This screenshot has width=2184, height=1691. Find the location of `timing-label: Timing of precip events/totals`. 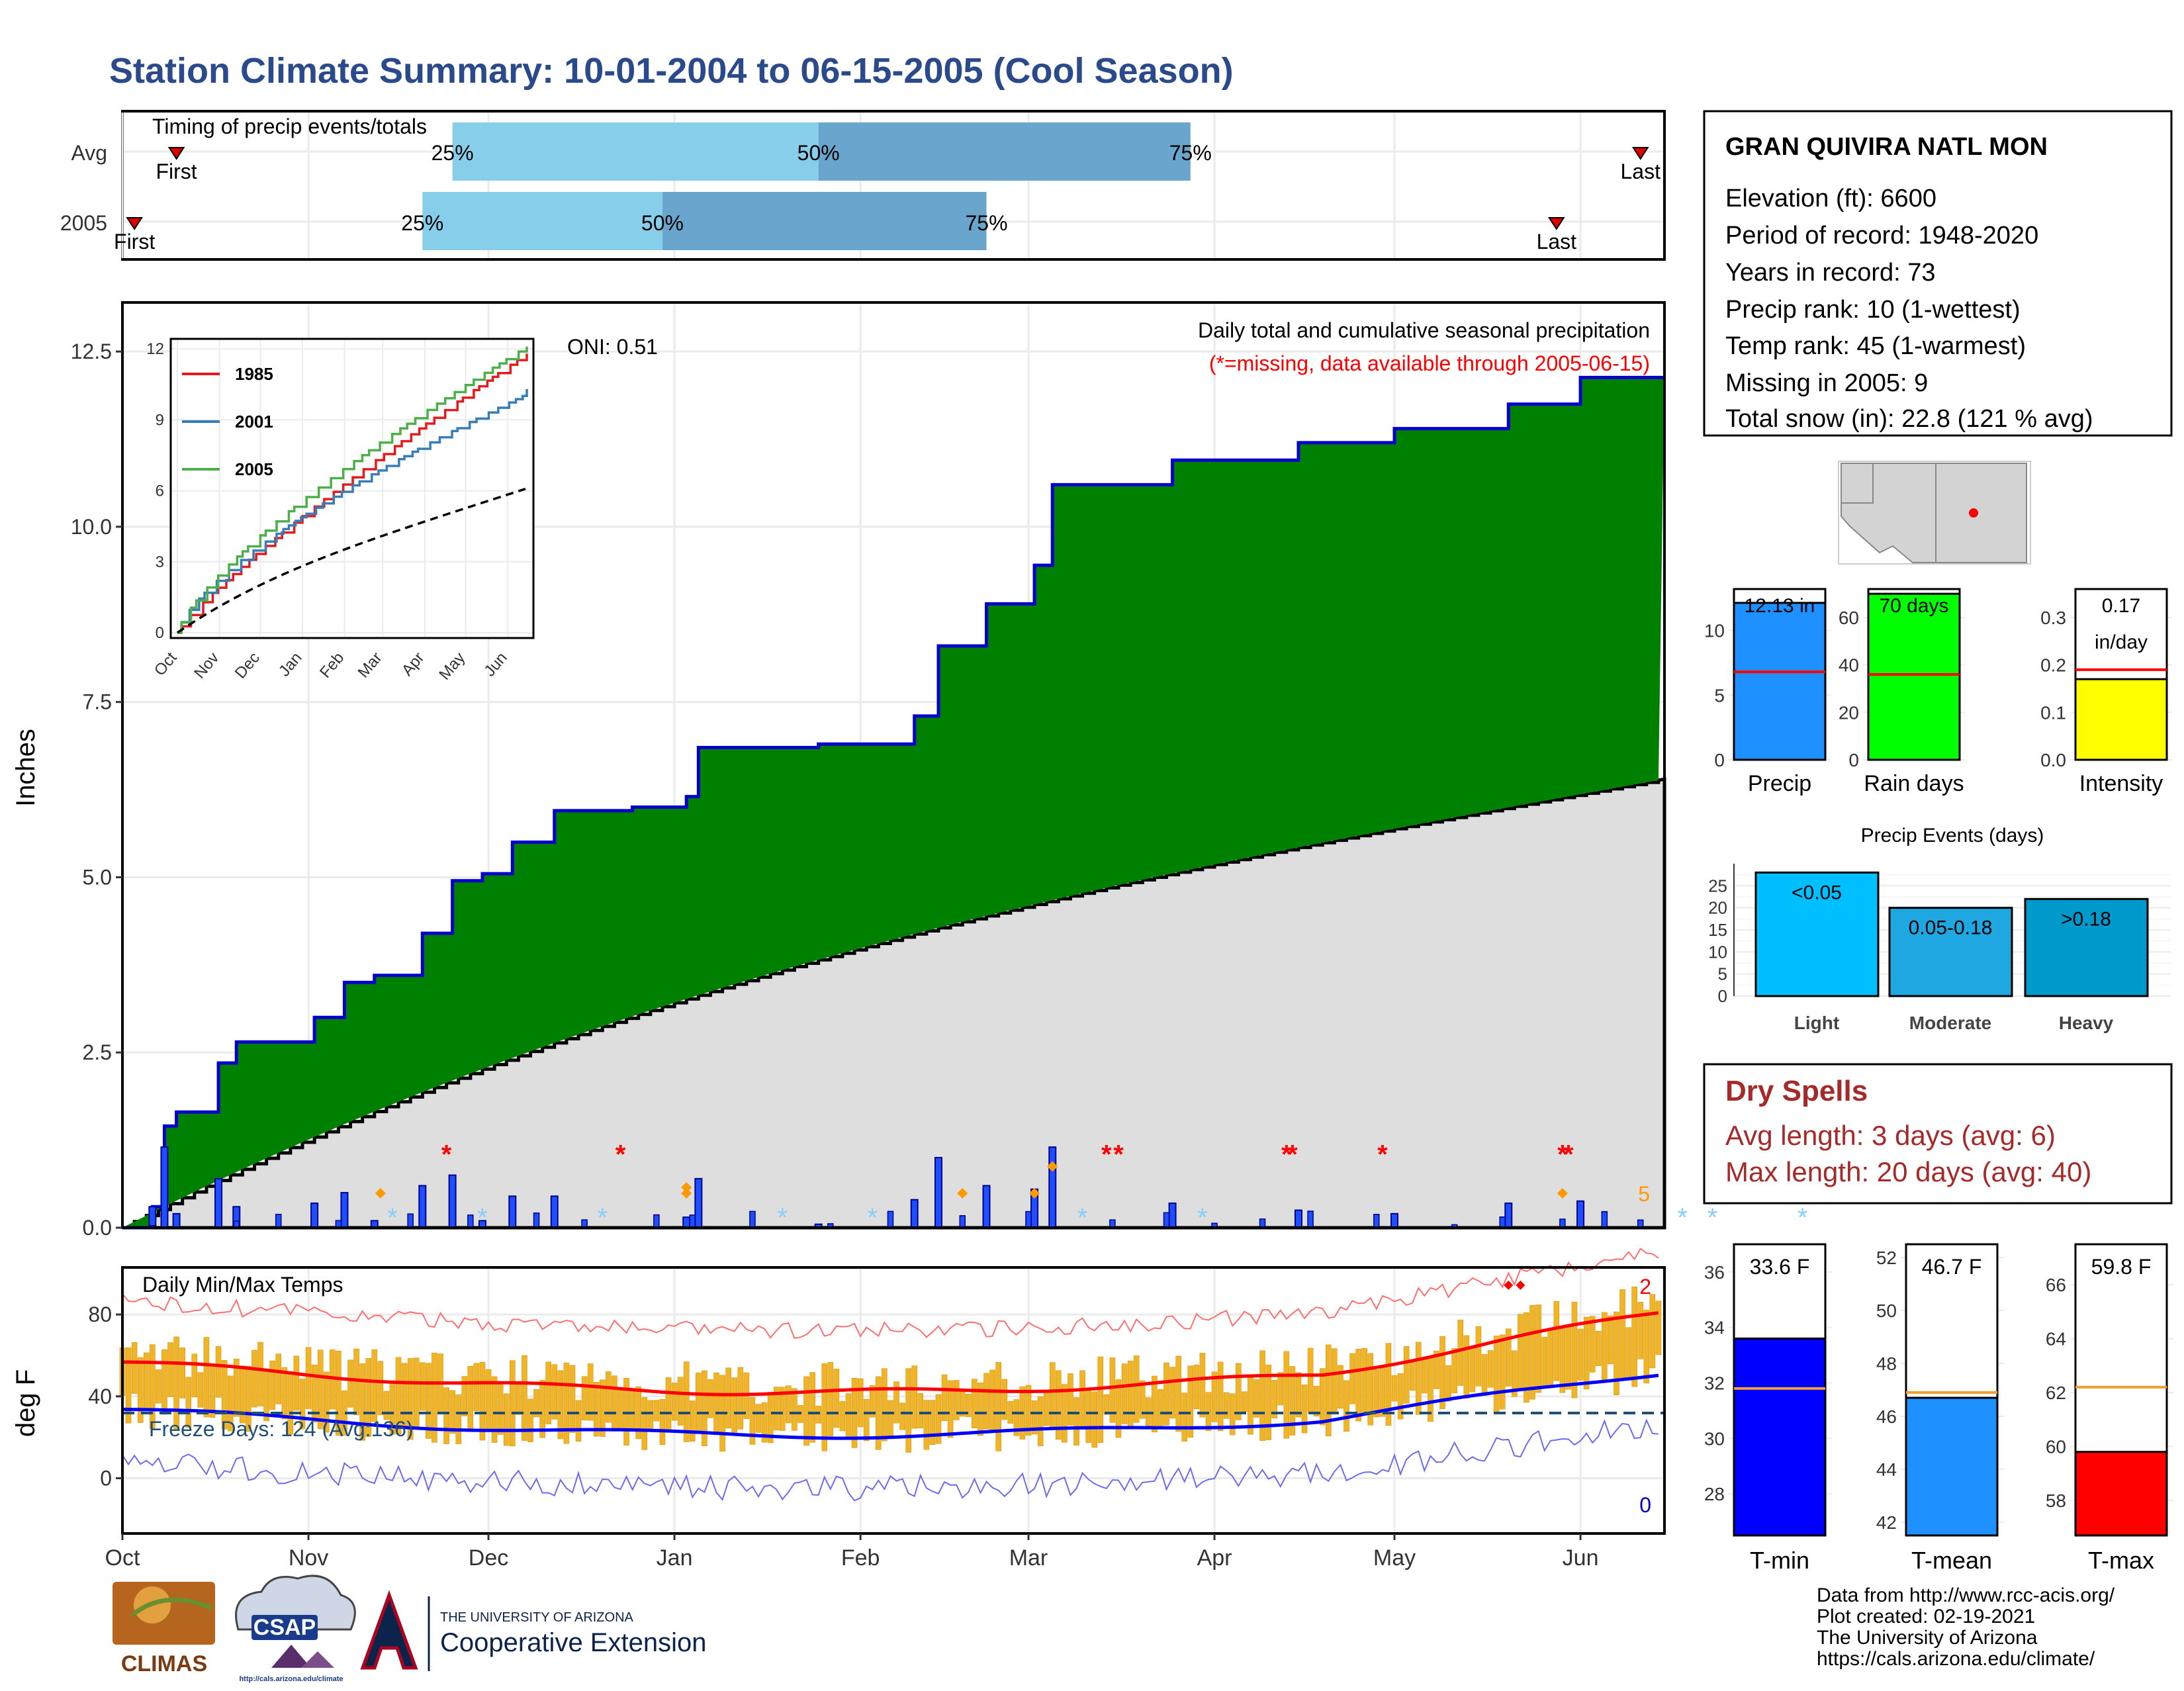

timing-label: Timing of precip events/totals is located at coordinates (289, 126).